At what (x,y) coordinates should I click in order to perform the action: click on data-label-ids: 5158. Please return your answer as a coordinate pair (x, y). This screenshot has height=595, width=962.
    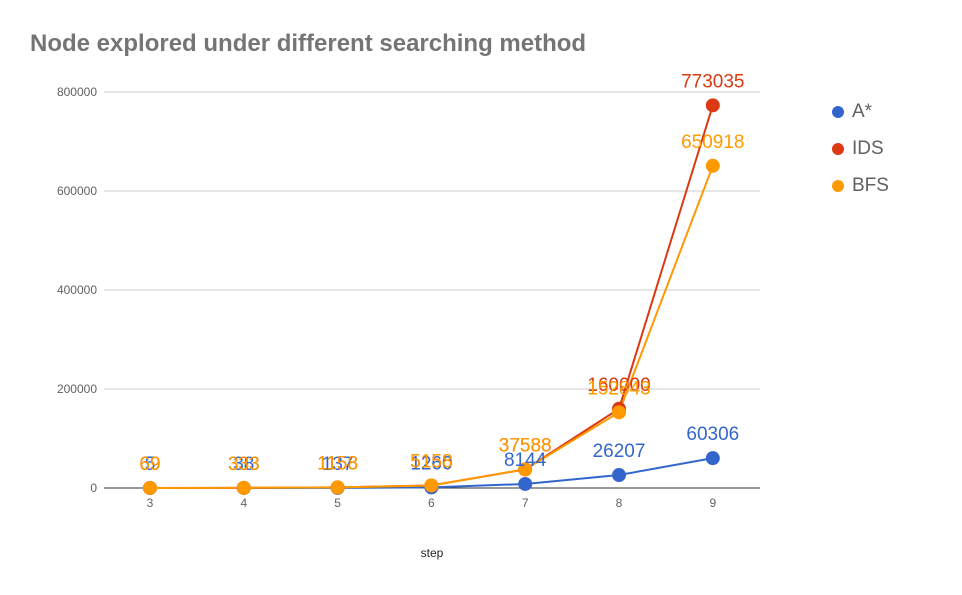
    Looking at the image, I should click on (431, 461).